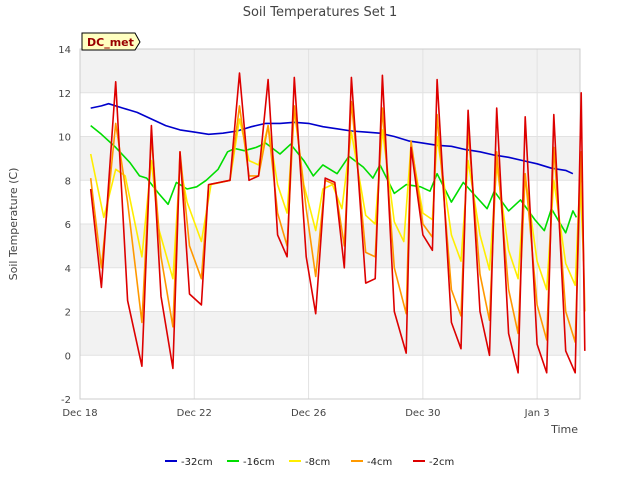 Image resolution: width=640 pixels, height=484 pixels. Describe the element at coordinates (68, 181) in the screenshot. I see `y-tick-label: 8` at that location.